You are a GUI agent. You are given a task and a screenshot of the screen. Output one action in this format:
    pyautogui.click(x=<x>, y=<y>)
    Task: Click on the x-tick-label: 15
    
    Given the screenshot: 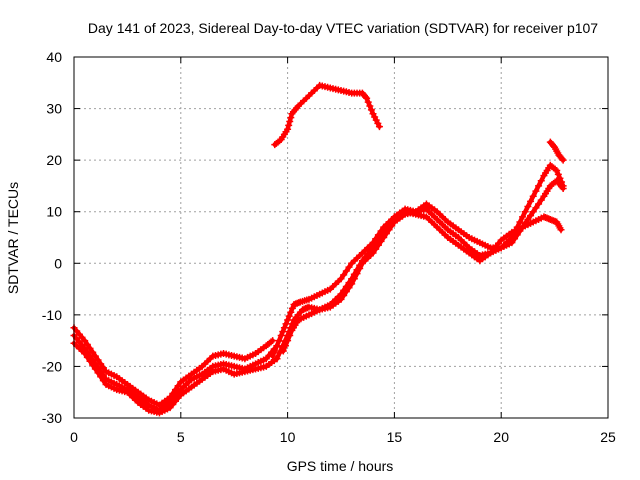 What is the action you would take?
    pyautogui.click(x=395, y=437)
    